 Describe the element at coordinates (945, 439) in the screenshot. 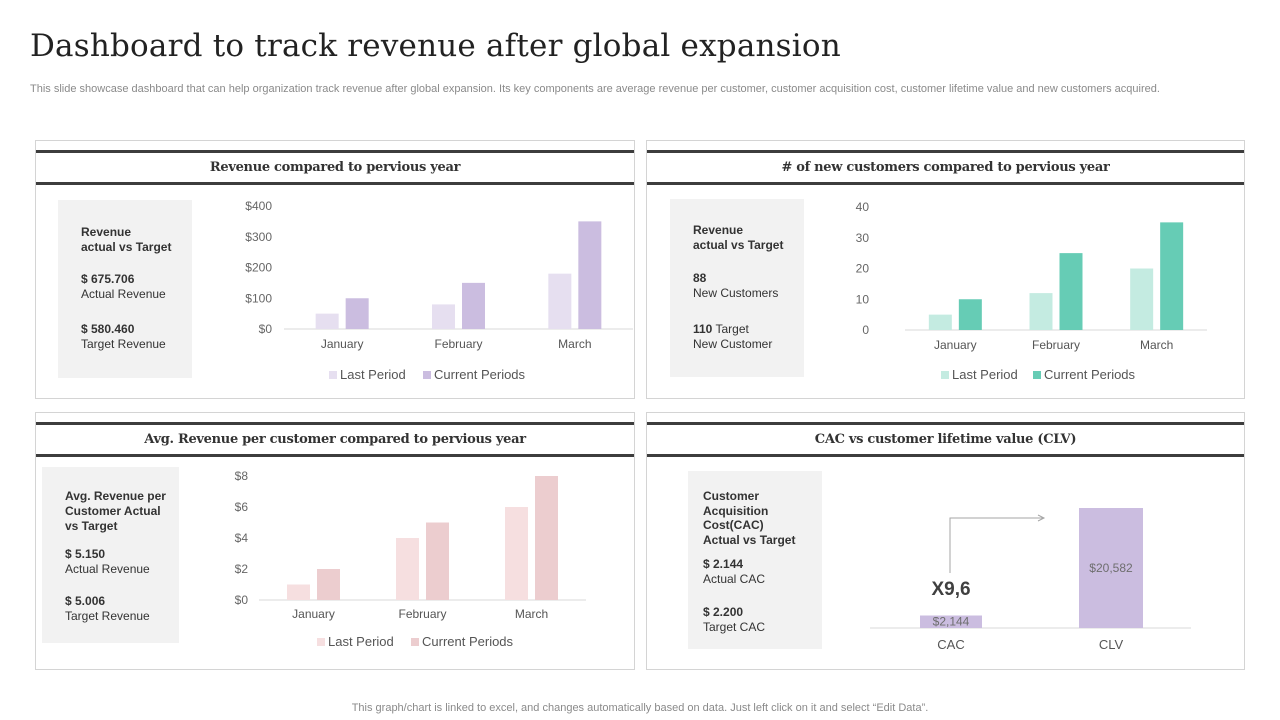

I see `cac-clv-panel-title: CAC vs customer lifetime value (CLV)` at that location.